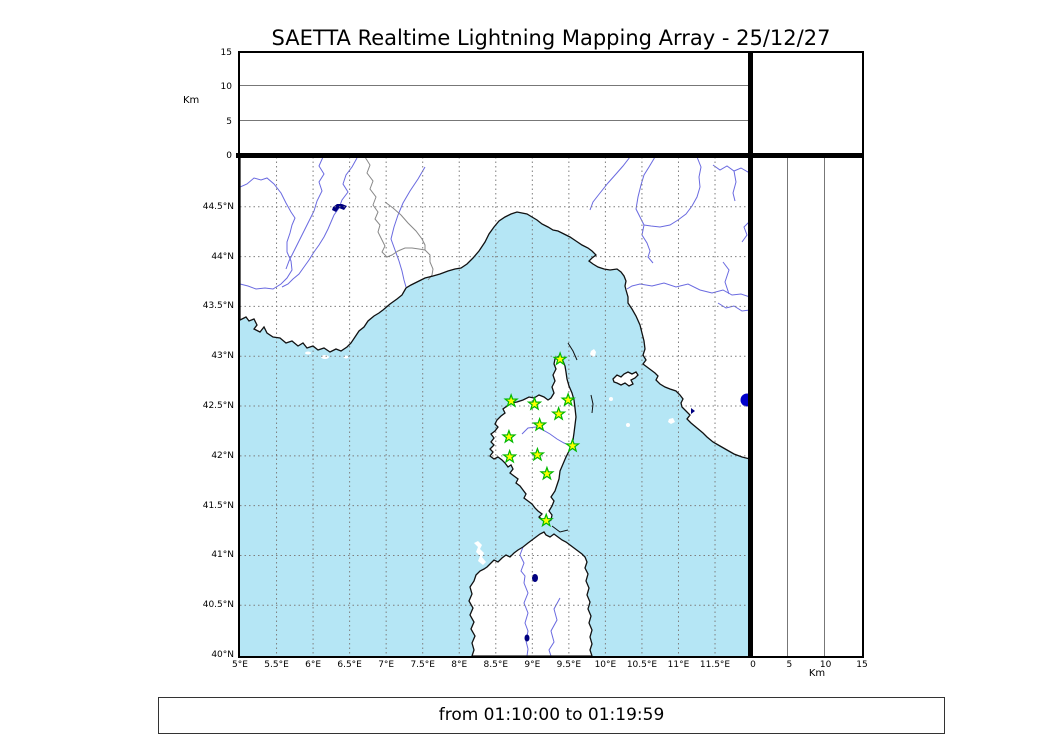  I want to click on top-panel-gridline-5km, so click(495, 120).